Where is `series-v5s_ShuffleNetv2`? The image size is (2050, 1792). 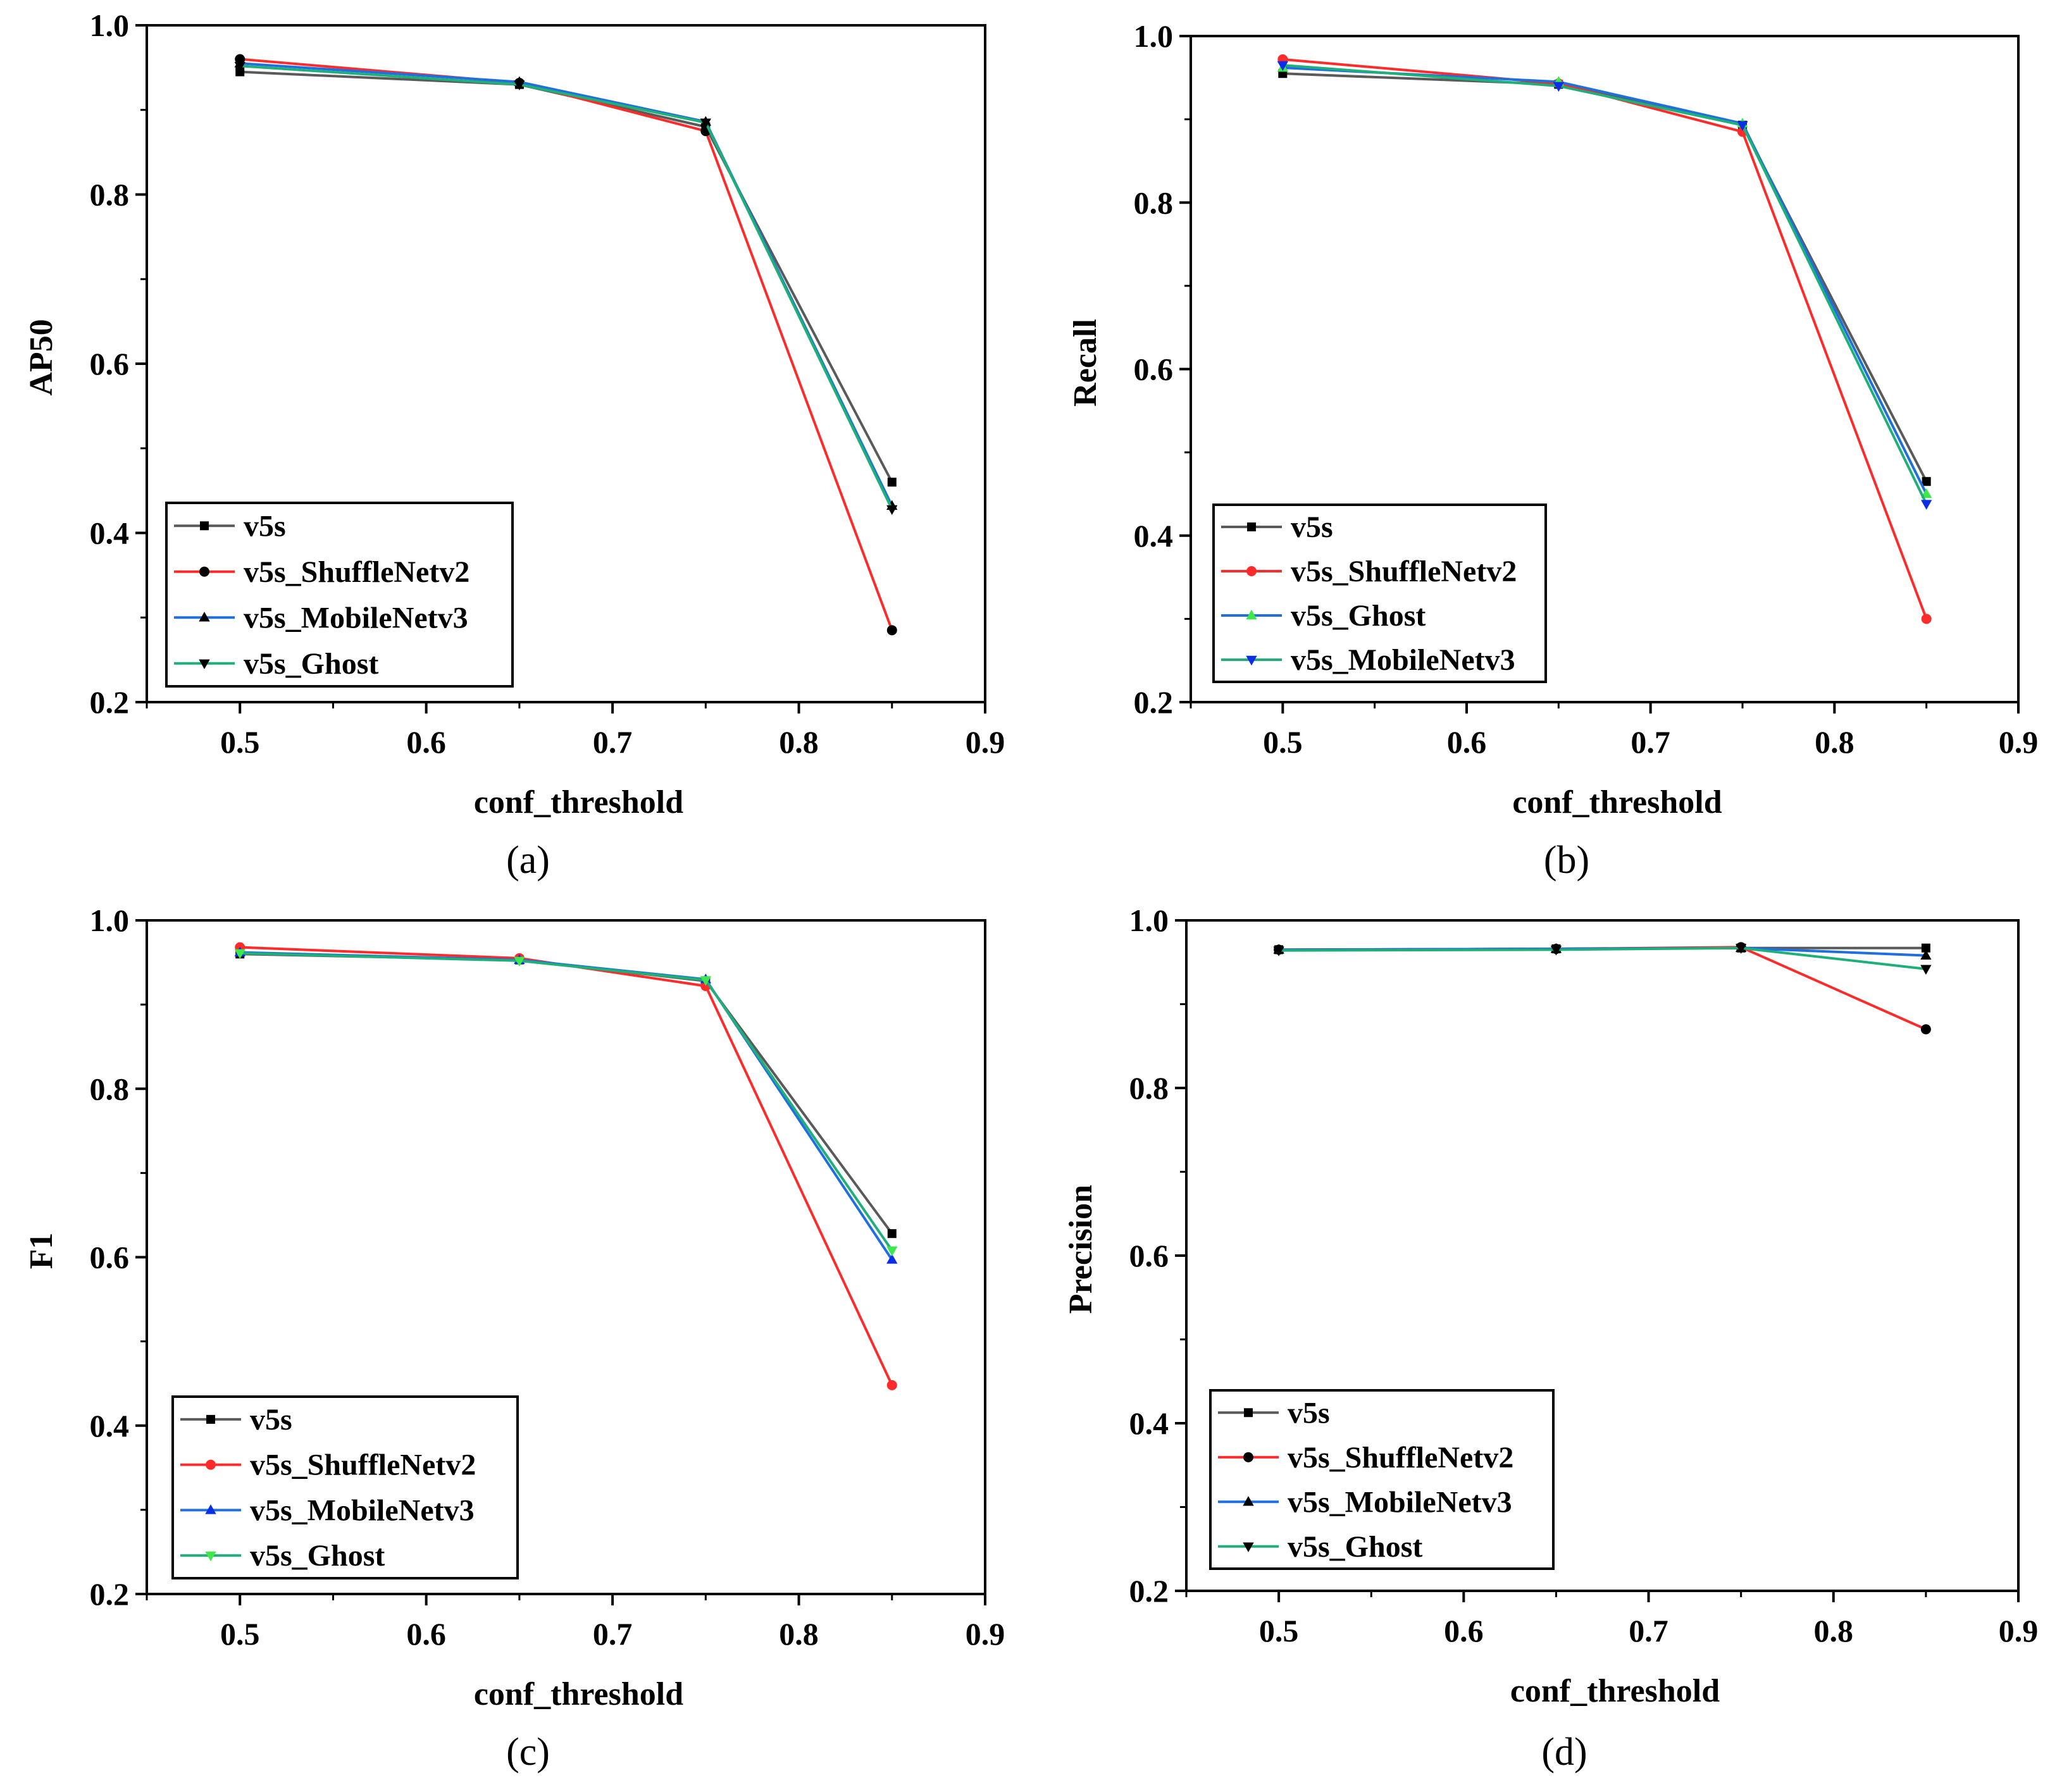
series-v5s_ShuffleNetv2 is located at coordinates (566, 1166).